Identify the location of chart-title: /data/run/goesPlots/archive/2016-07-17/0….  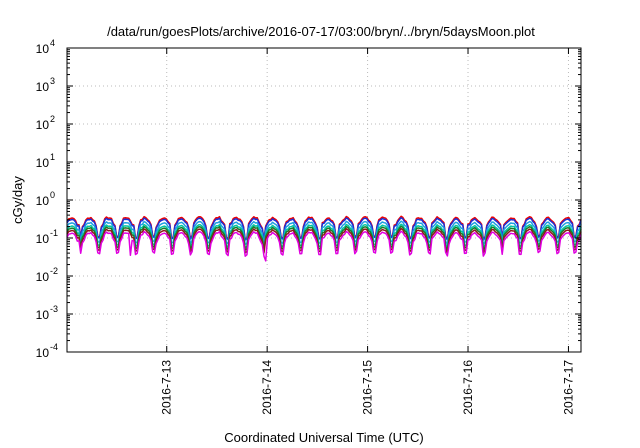
(321, 31).